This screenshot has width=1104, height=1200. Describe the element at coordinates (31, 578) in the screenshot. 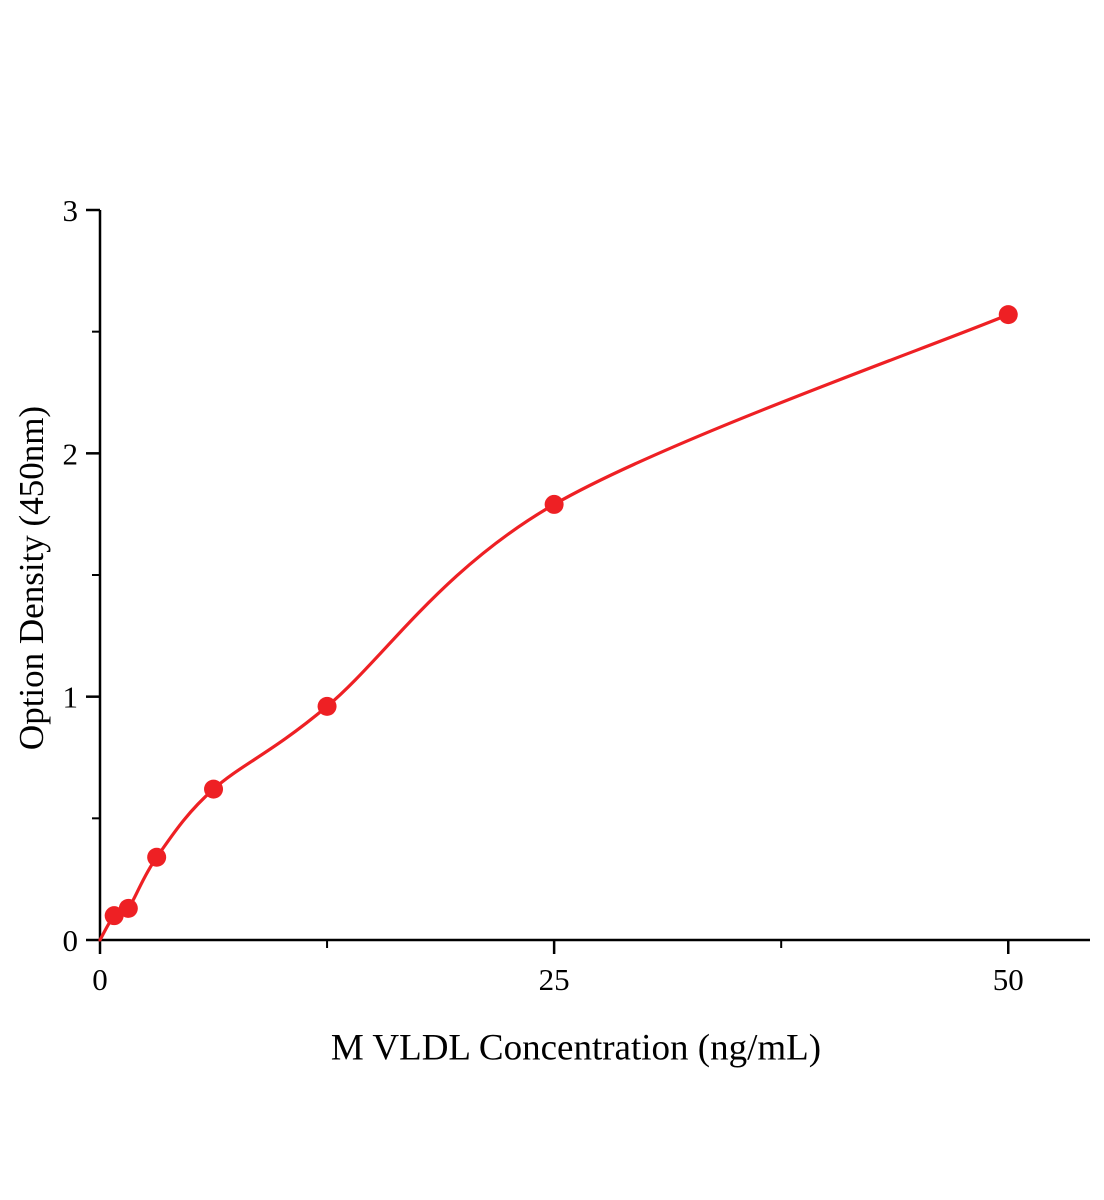

I see `y-axis-label: Option Density (450nm)` at that location.